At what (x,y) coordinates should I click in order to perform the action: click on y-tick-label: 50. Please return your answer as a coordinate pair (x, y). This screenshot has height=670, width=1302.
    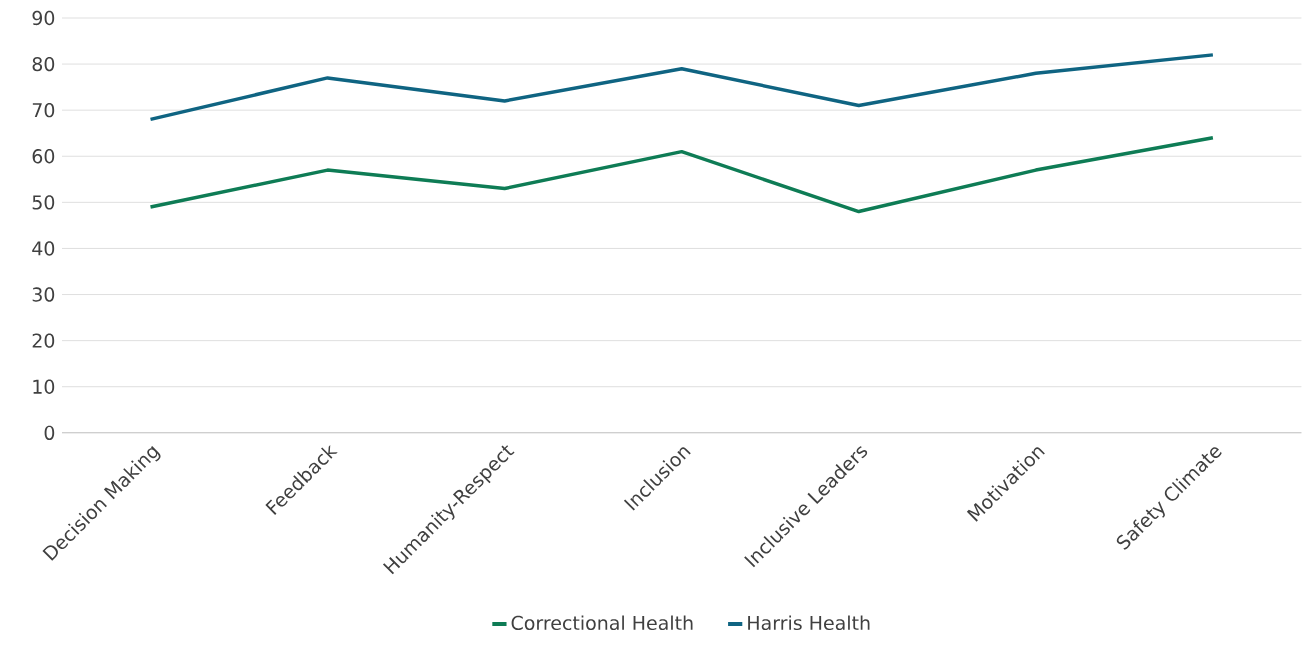
    Looking at the image, I should click on (43, 202).